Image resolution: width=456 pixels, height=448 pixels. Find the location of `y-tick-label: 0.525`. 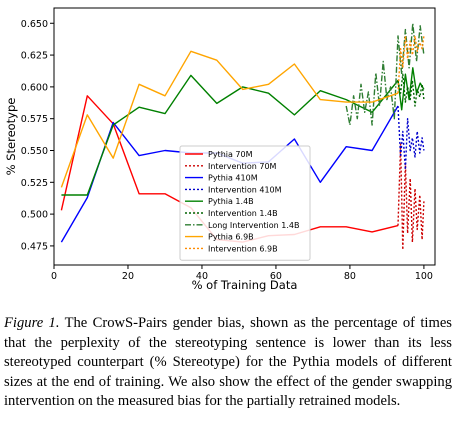

y-tick-label: 0.525 is located at coordinates (34, 183).